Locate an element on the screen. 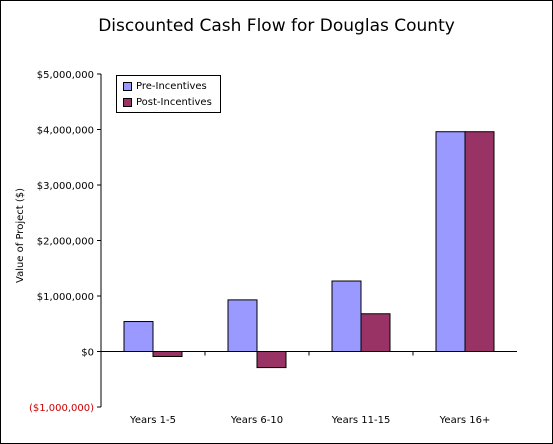 The image size is (553, 444). chart-title: Discounted Cash Flow for Douglas County is located at coordinates (276, 26).